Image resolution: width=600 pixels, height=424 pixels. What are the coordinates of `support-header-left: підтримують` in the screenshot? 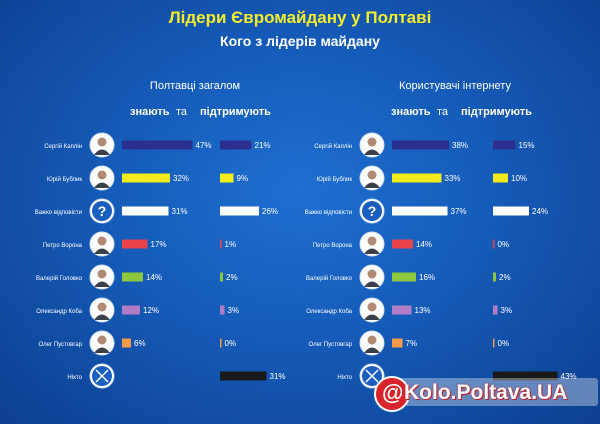 It's located at (235, 112).